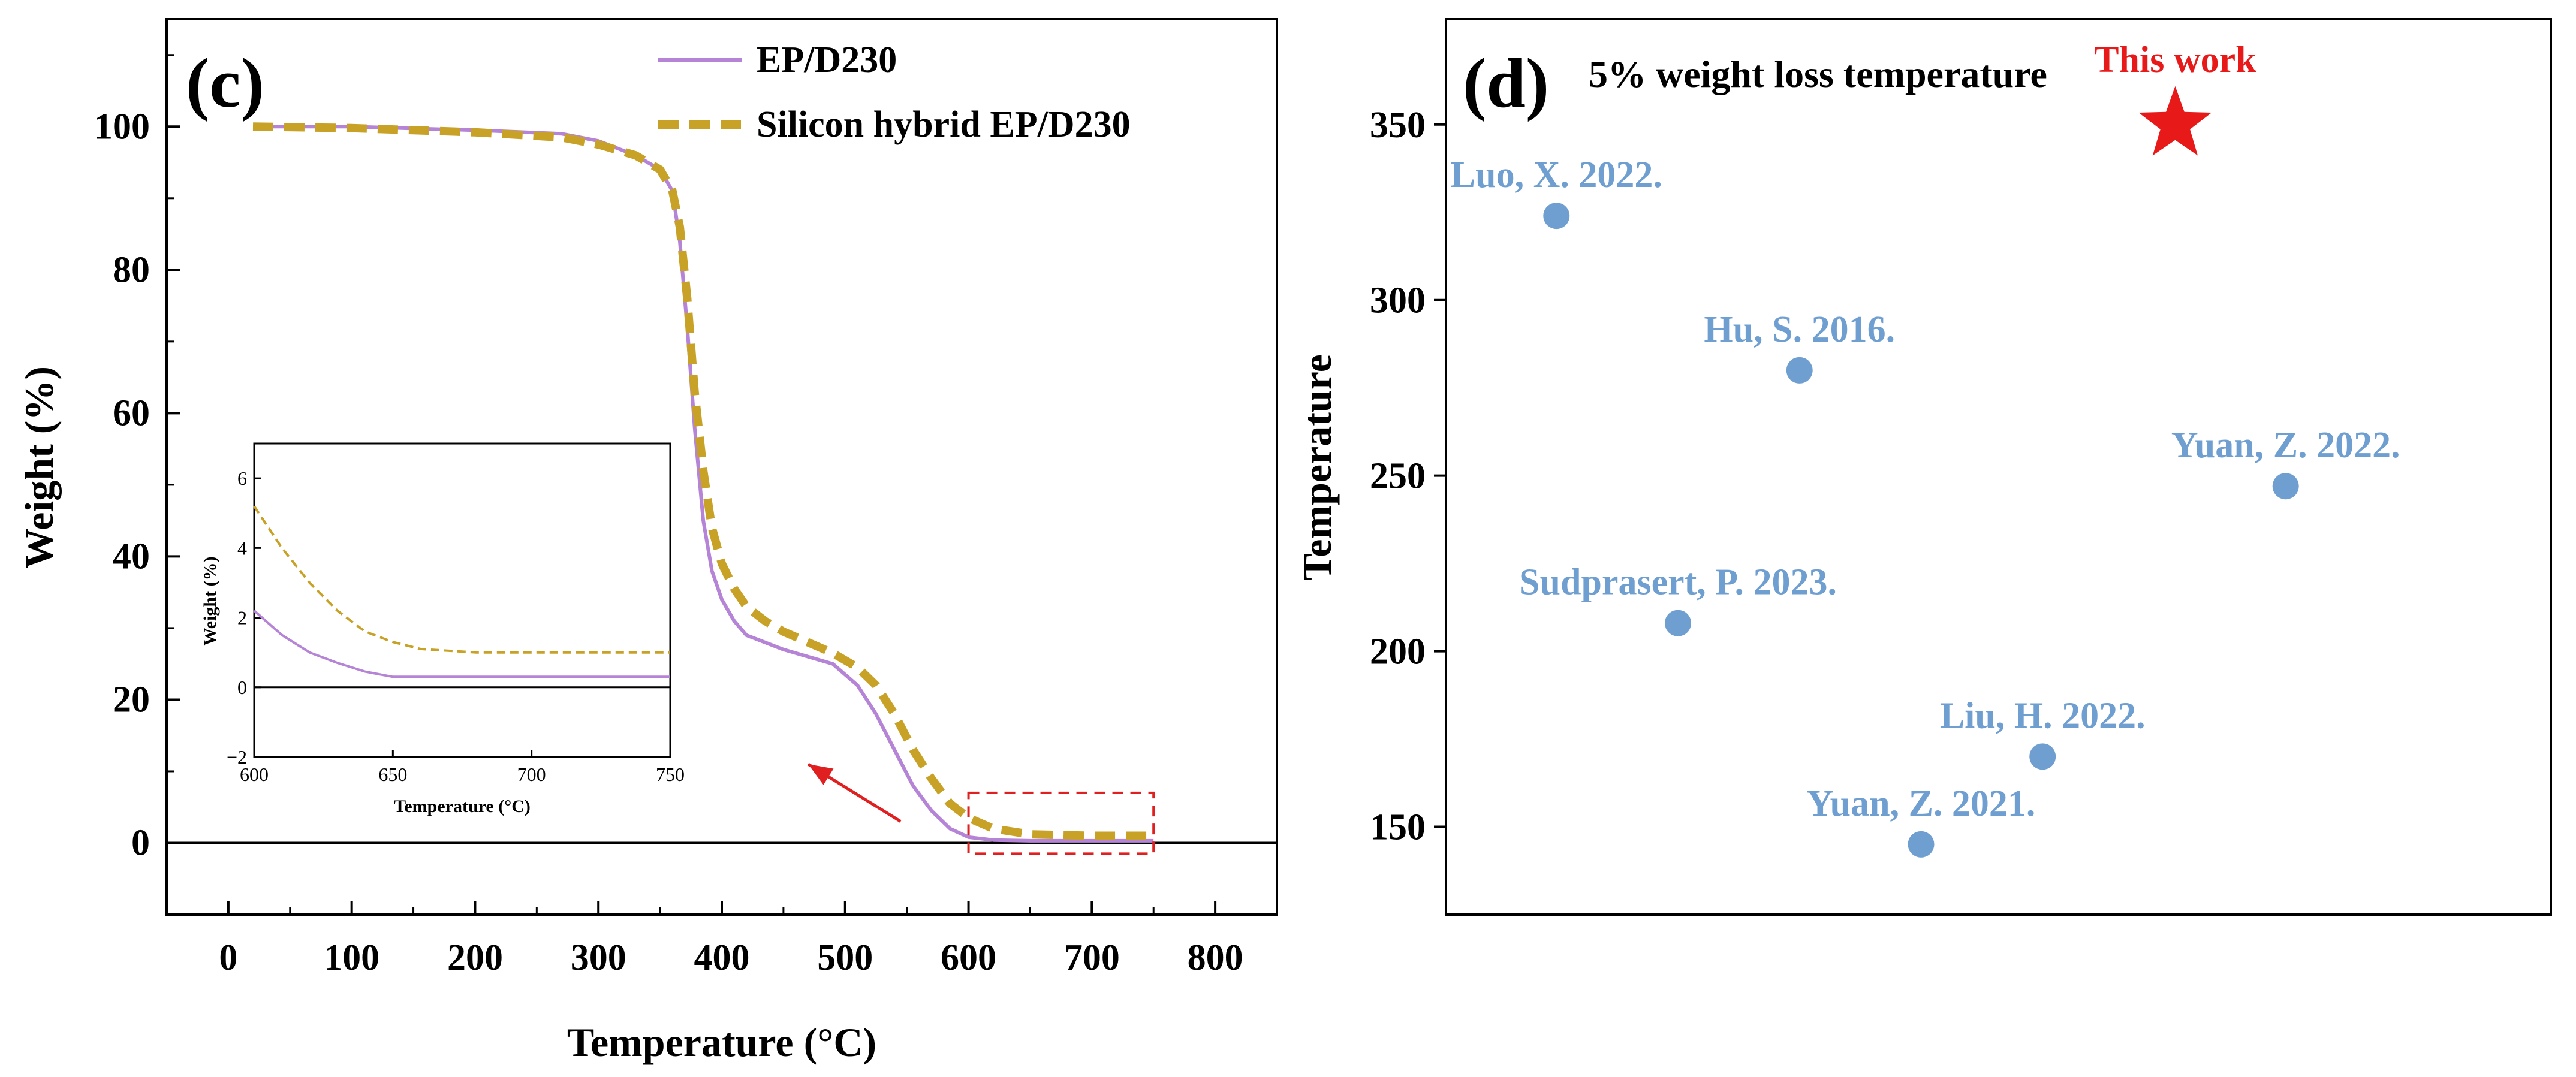 This screenshot has height=1077, width=2576. Describe the element at coordinates (1317, 467) in the screenshot. I see `panel-d-y-axis-title: Temperature` at that location.